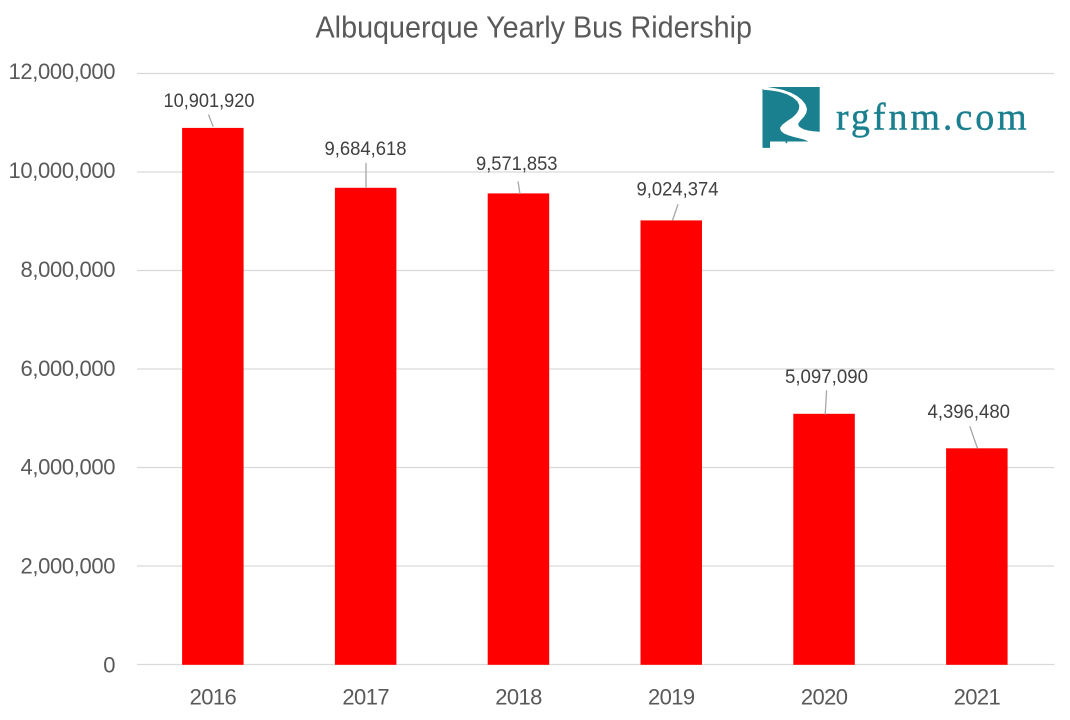 Image resolution: width=1070 pixels, height=720 pixels. I want to click on svg-text: 9,024,374, so click(678, 190).